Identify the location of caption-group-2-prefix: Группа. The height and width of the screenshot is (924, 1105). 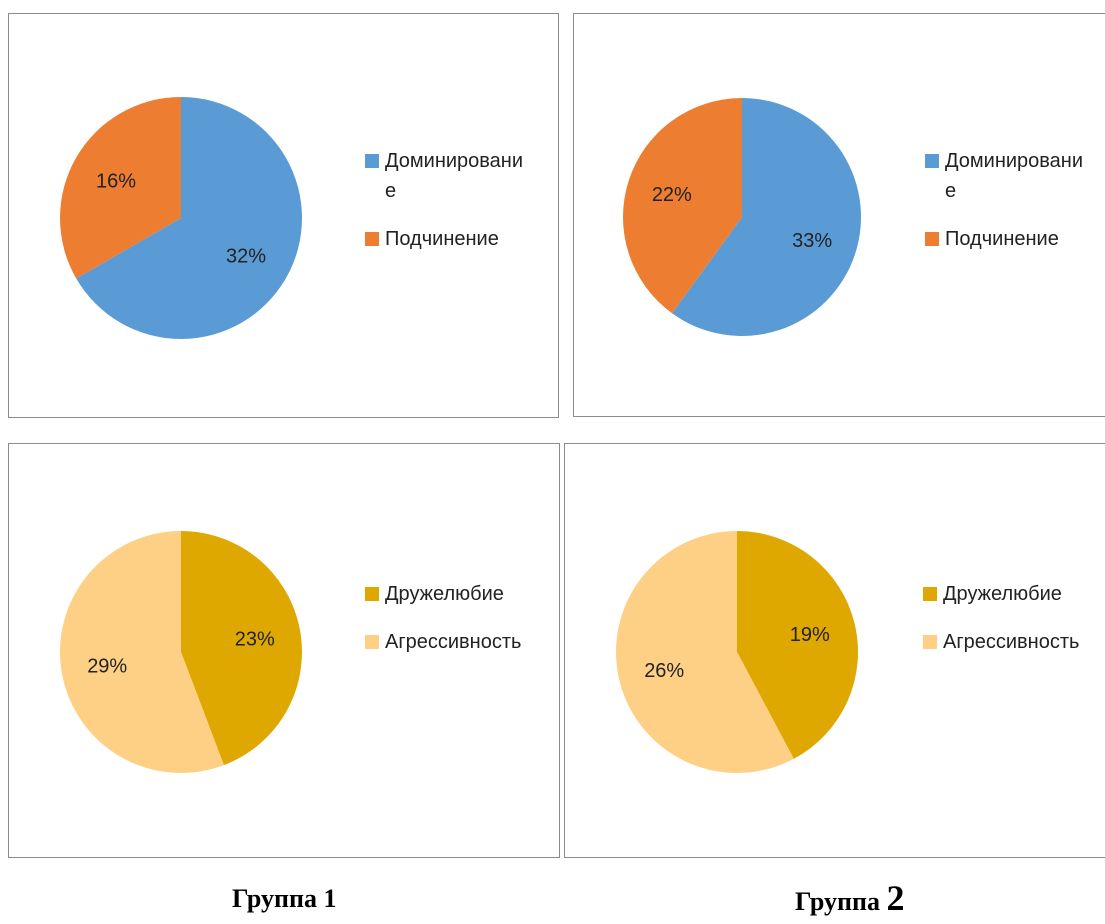
(841, 901).